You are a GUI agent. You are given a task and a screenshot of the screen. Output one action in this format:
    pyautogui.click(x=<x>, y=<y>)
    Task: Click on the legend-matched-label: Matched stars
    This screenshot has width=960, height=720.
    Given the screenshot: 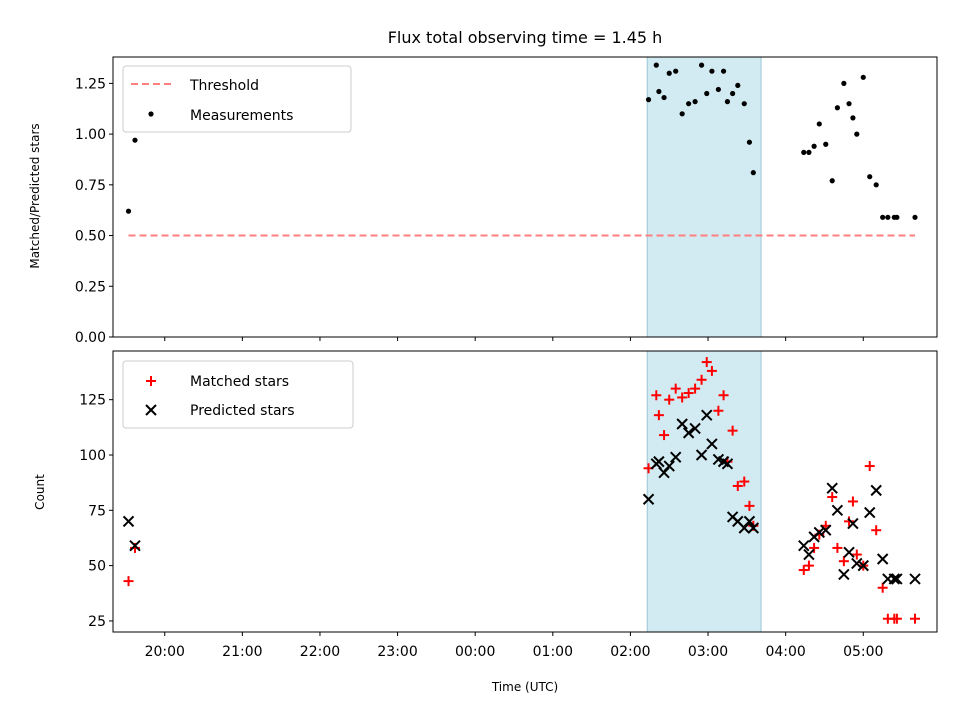 What is the action you would take?
    pyautogui.click(x=239, y=382)
    